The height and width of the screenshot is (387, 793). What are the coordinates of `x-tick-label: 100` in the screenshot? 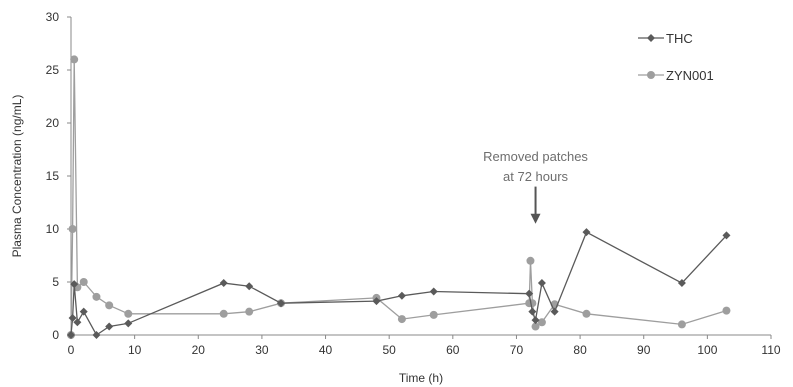 It's located at (707, 350).